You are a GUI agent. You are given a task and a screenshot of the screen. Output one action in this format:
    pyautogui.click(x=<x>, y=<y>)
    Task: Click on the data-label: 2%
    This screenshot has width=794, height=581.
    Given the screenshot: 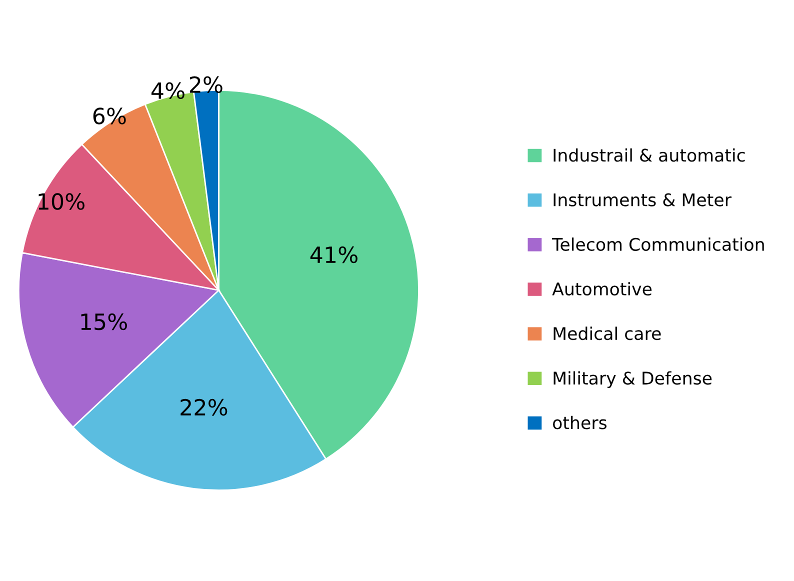 What is the action you would take?
    pyautogui.click(x=206, y=85)
    